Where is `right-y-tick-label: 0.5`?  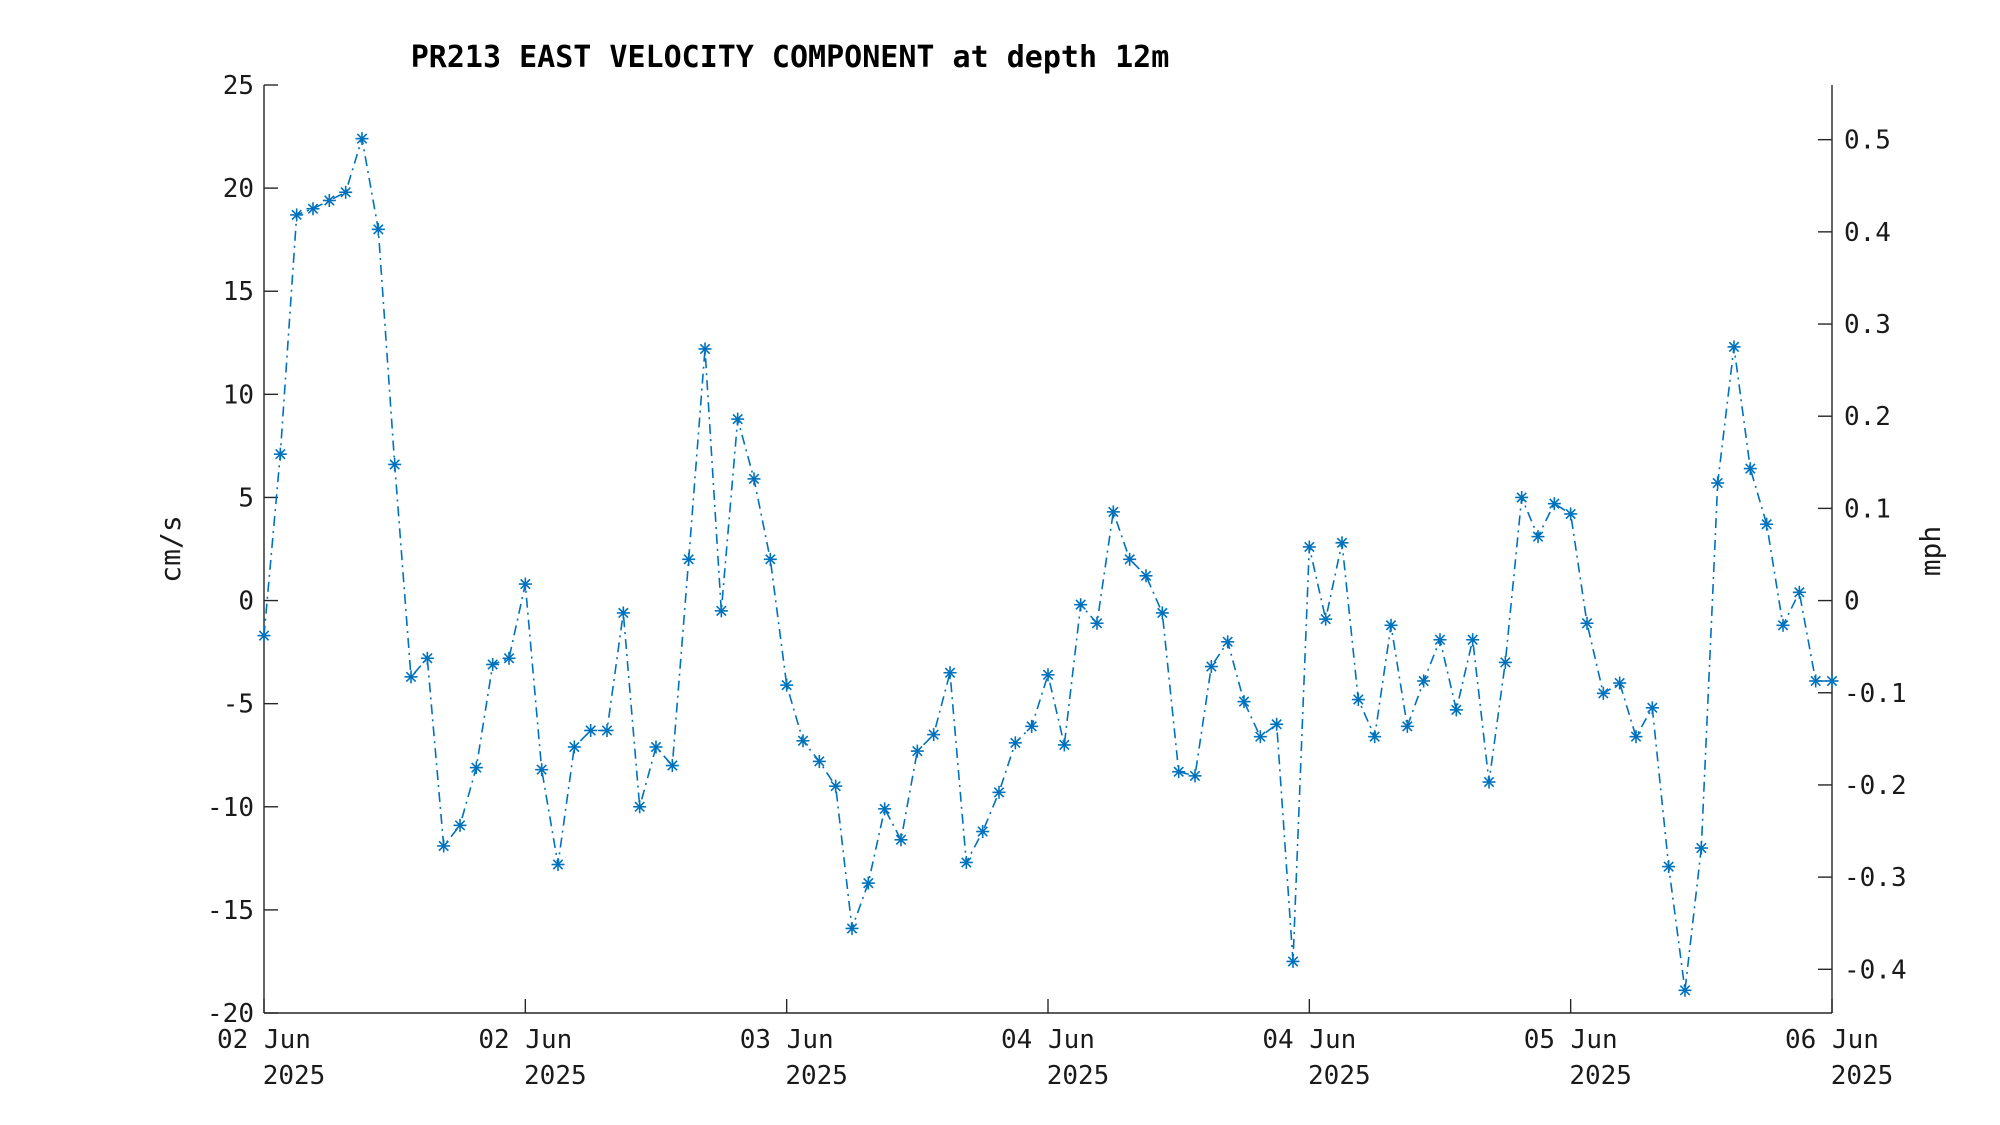 right-y-tick-label: 0.5 is located at coordinates (1867, 141).